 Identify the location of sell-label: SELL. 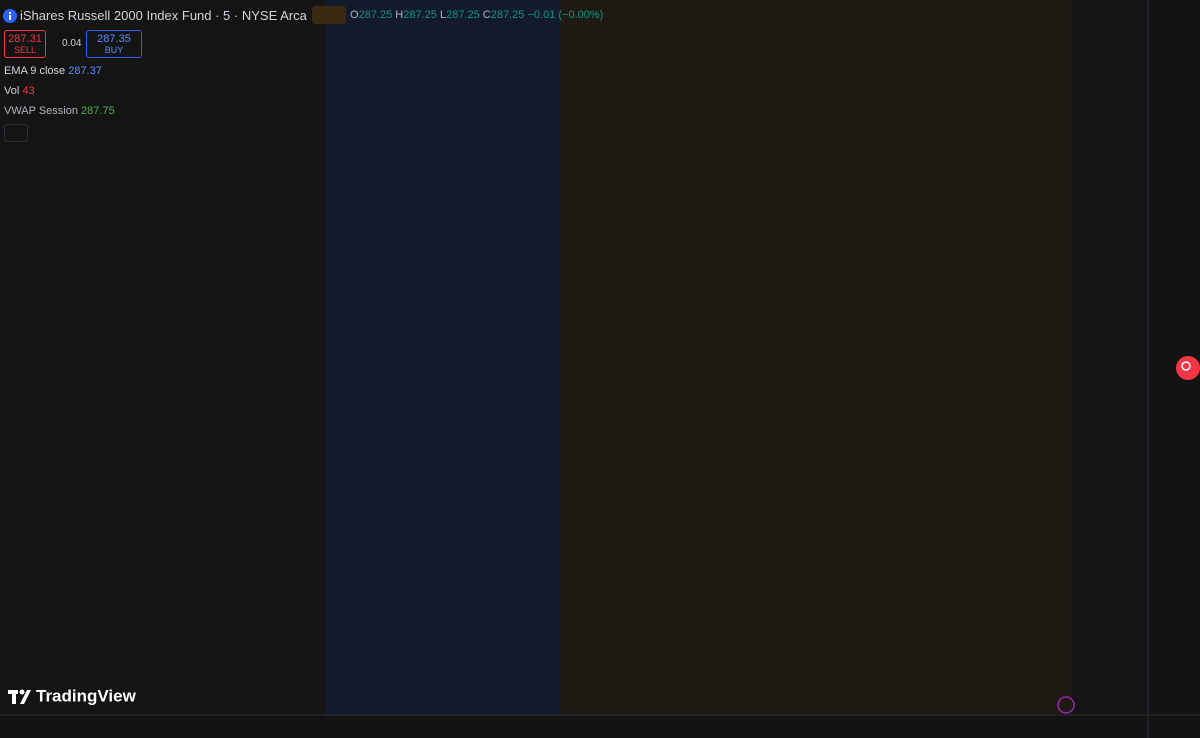
(25, 50).